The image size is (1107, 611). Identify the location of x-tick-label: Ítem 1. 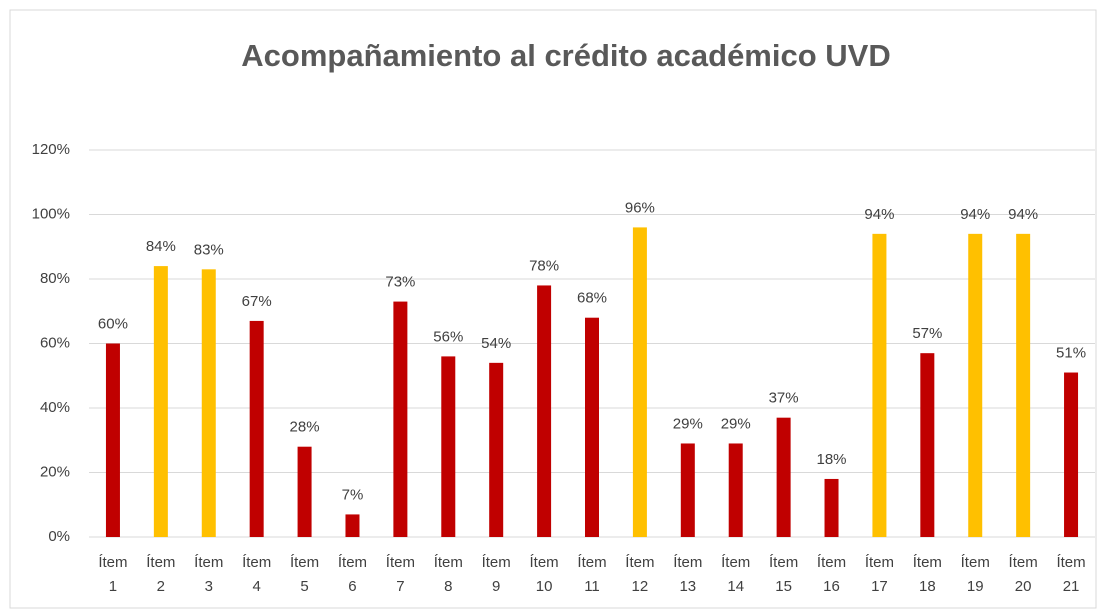
(112, 574).